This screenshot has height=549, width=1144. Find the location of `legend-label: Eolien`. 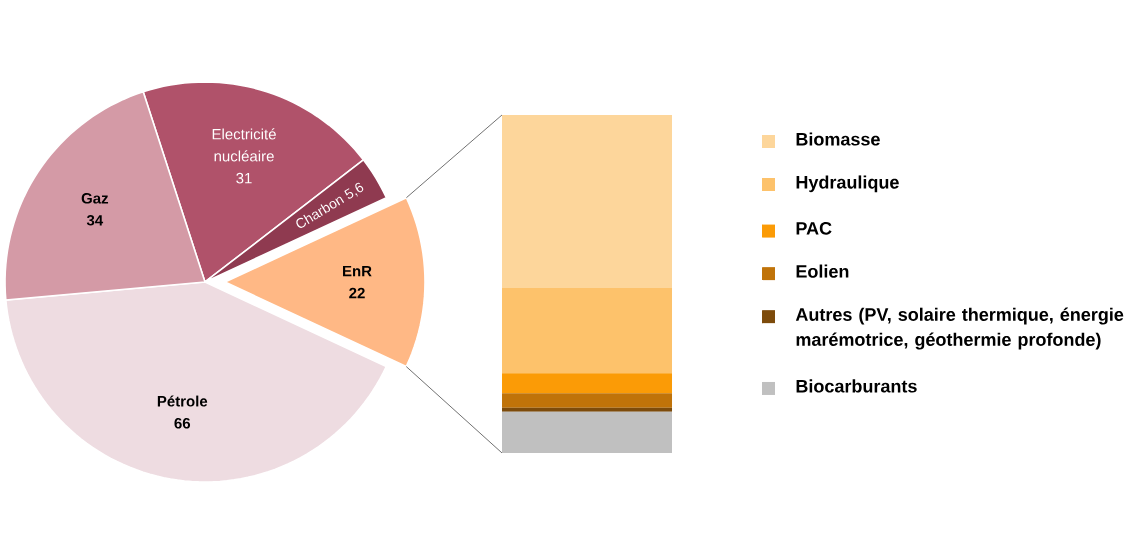

legend-label: Eolien is located at coordinates (822, 271).